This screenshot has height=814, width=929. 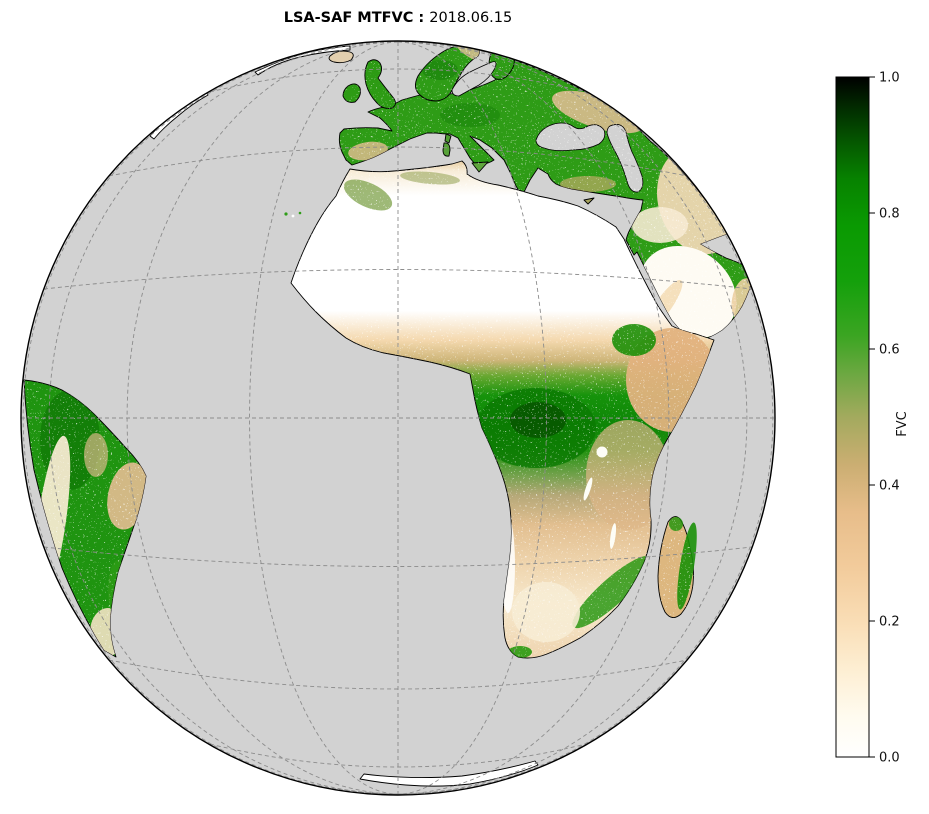 What do you see at coordinates (852, 417) in the screenshot?
I see `colorbar-gradient-bar` at bounding box center [852, 417].